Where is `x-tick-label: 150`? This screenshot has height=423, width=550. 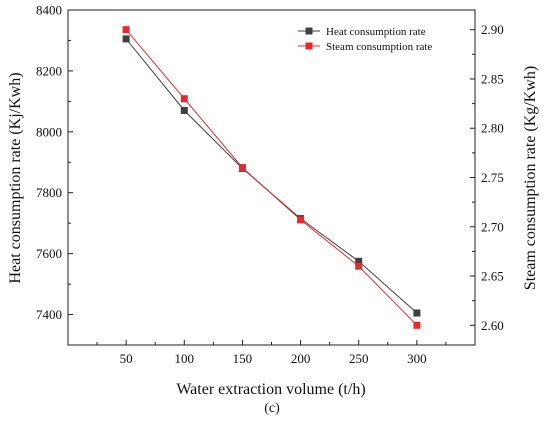
x-tick-label: 150 is located at coordinates (243, 358).